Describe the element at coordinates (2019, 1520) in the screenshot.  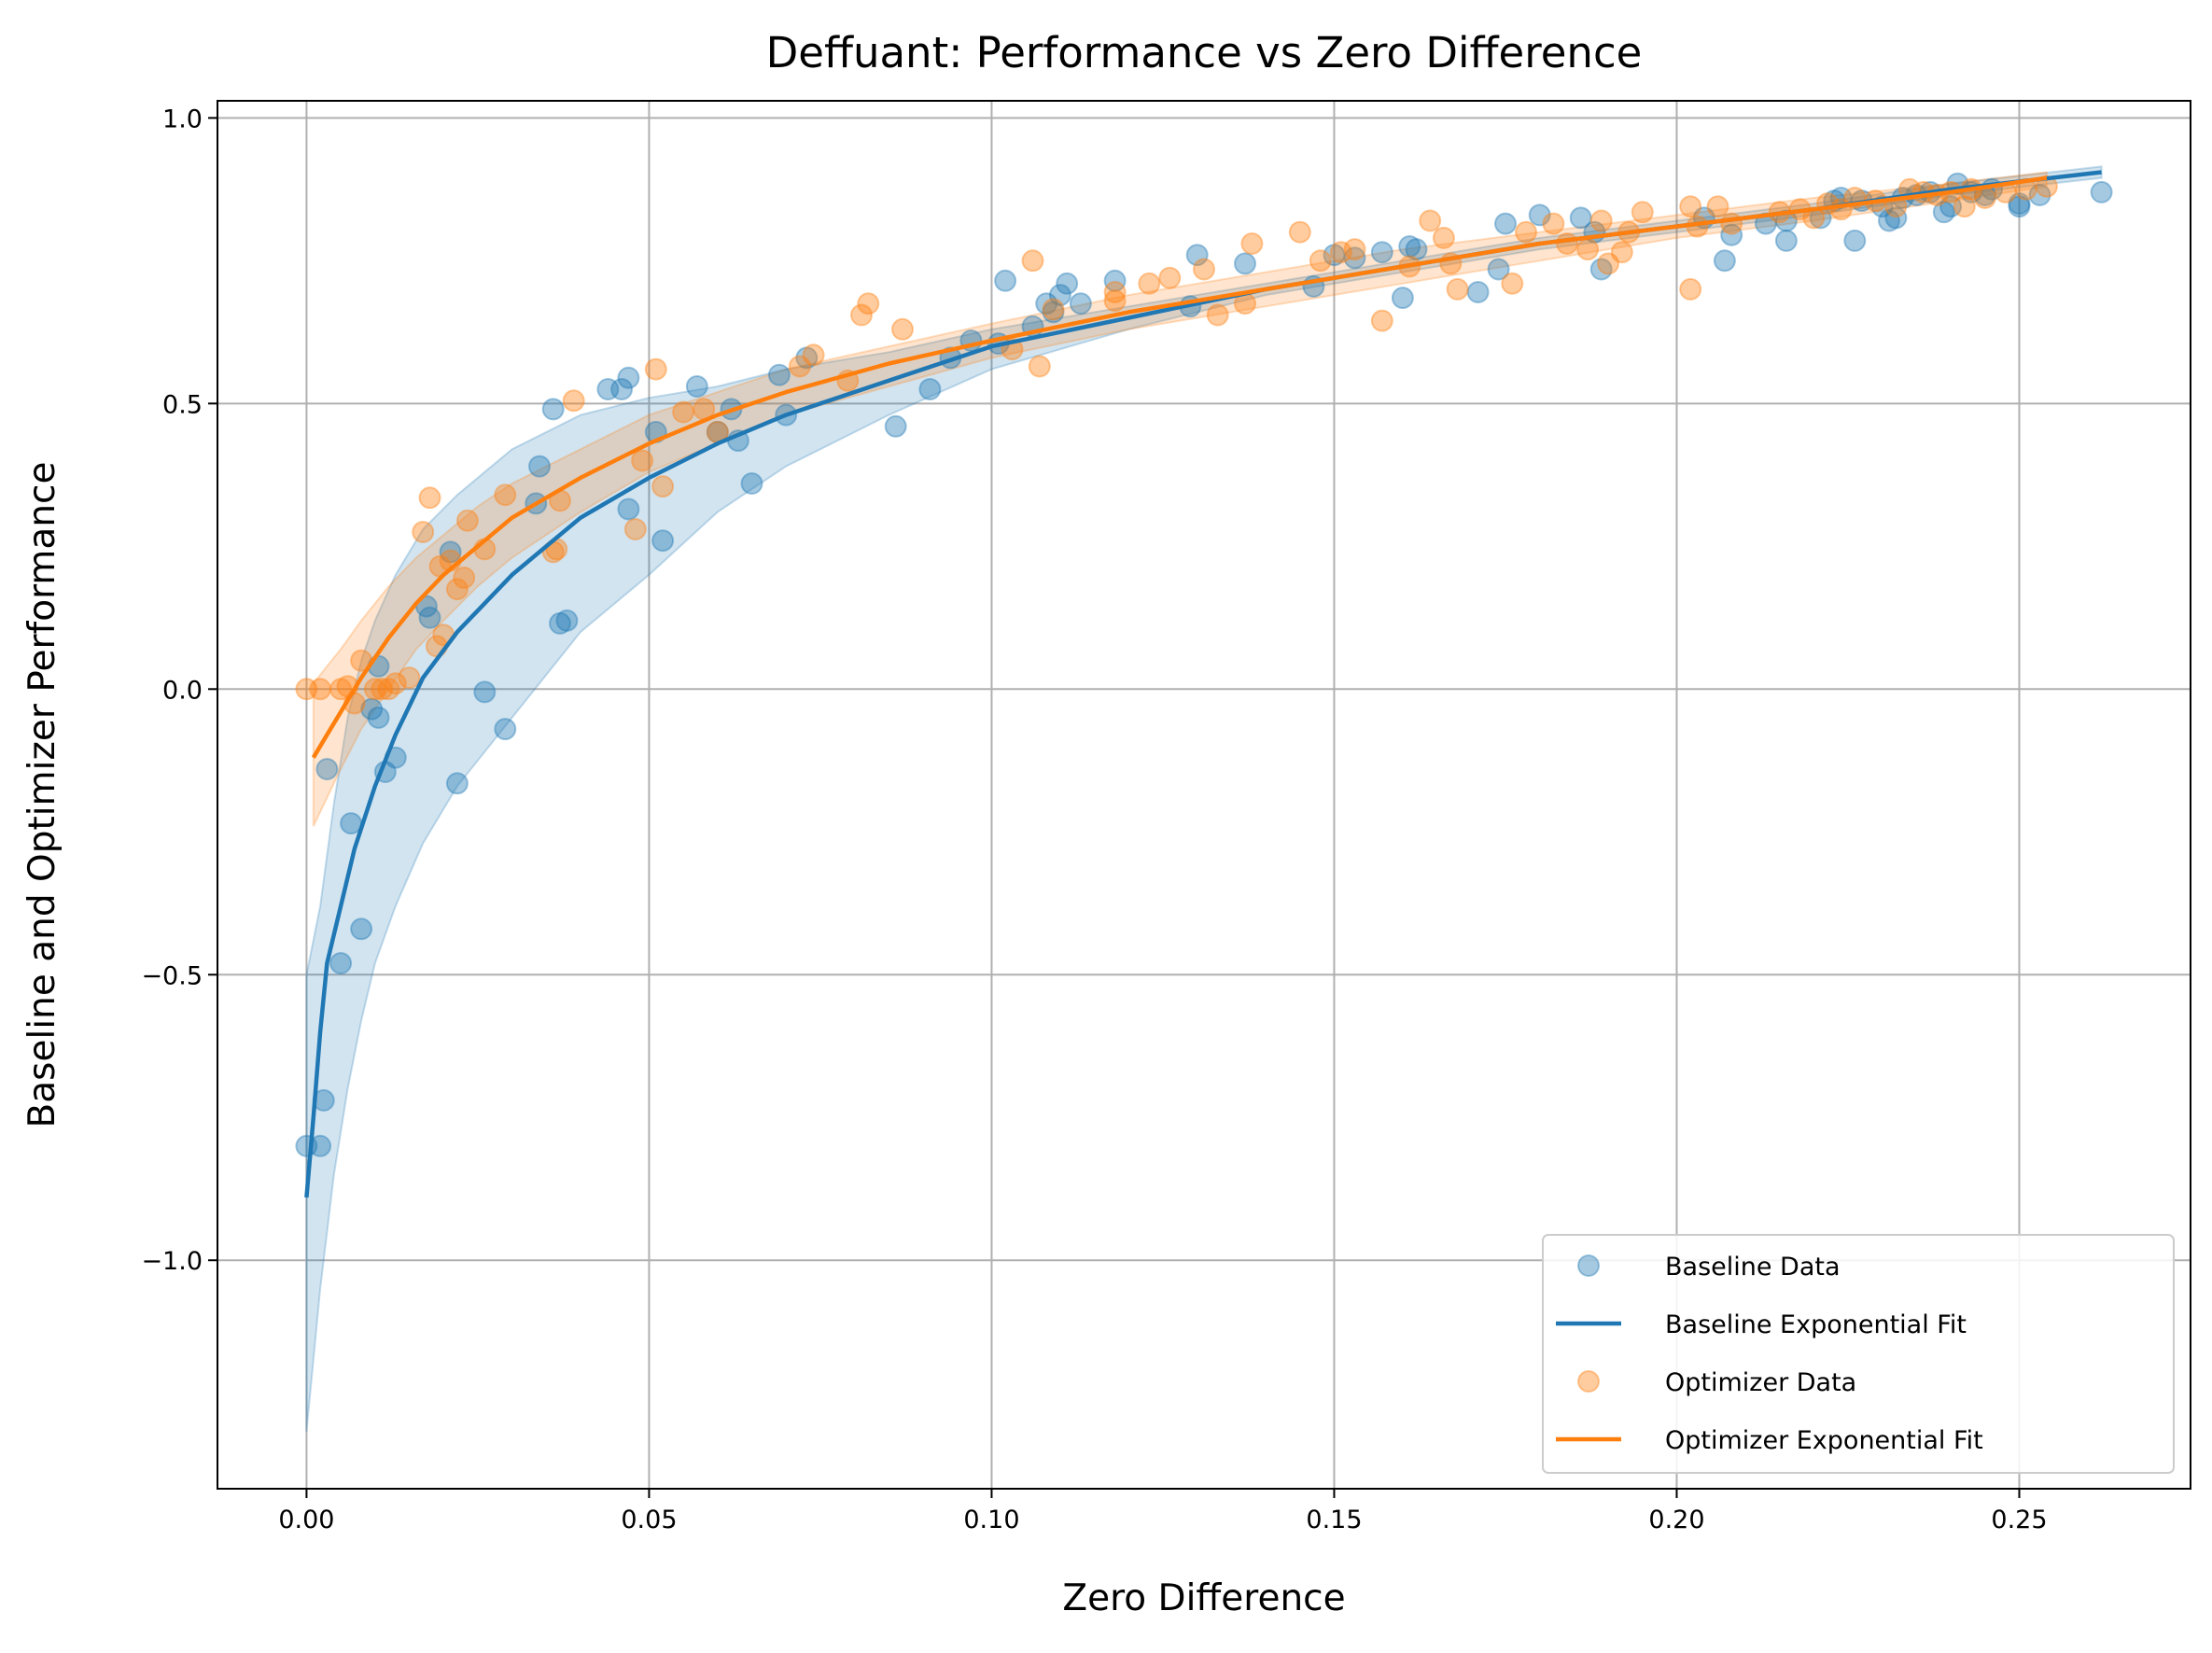
I see `x-tick-label: 0.25` at that location.